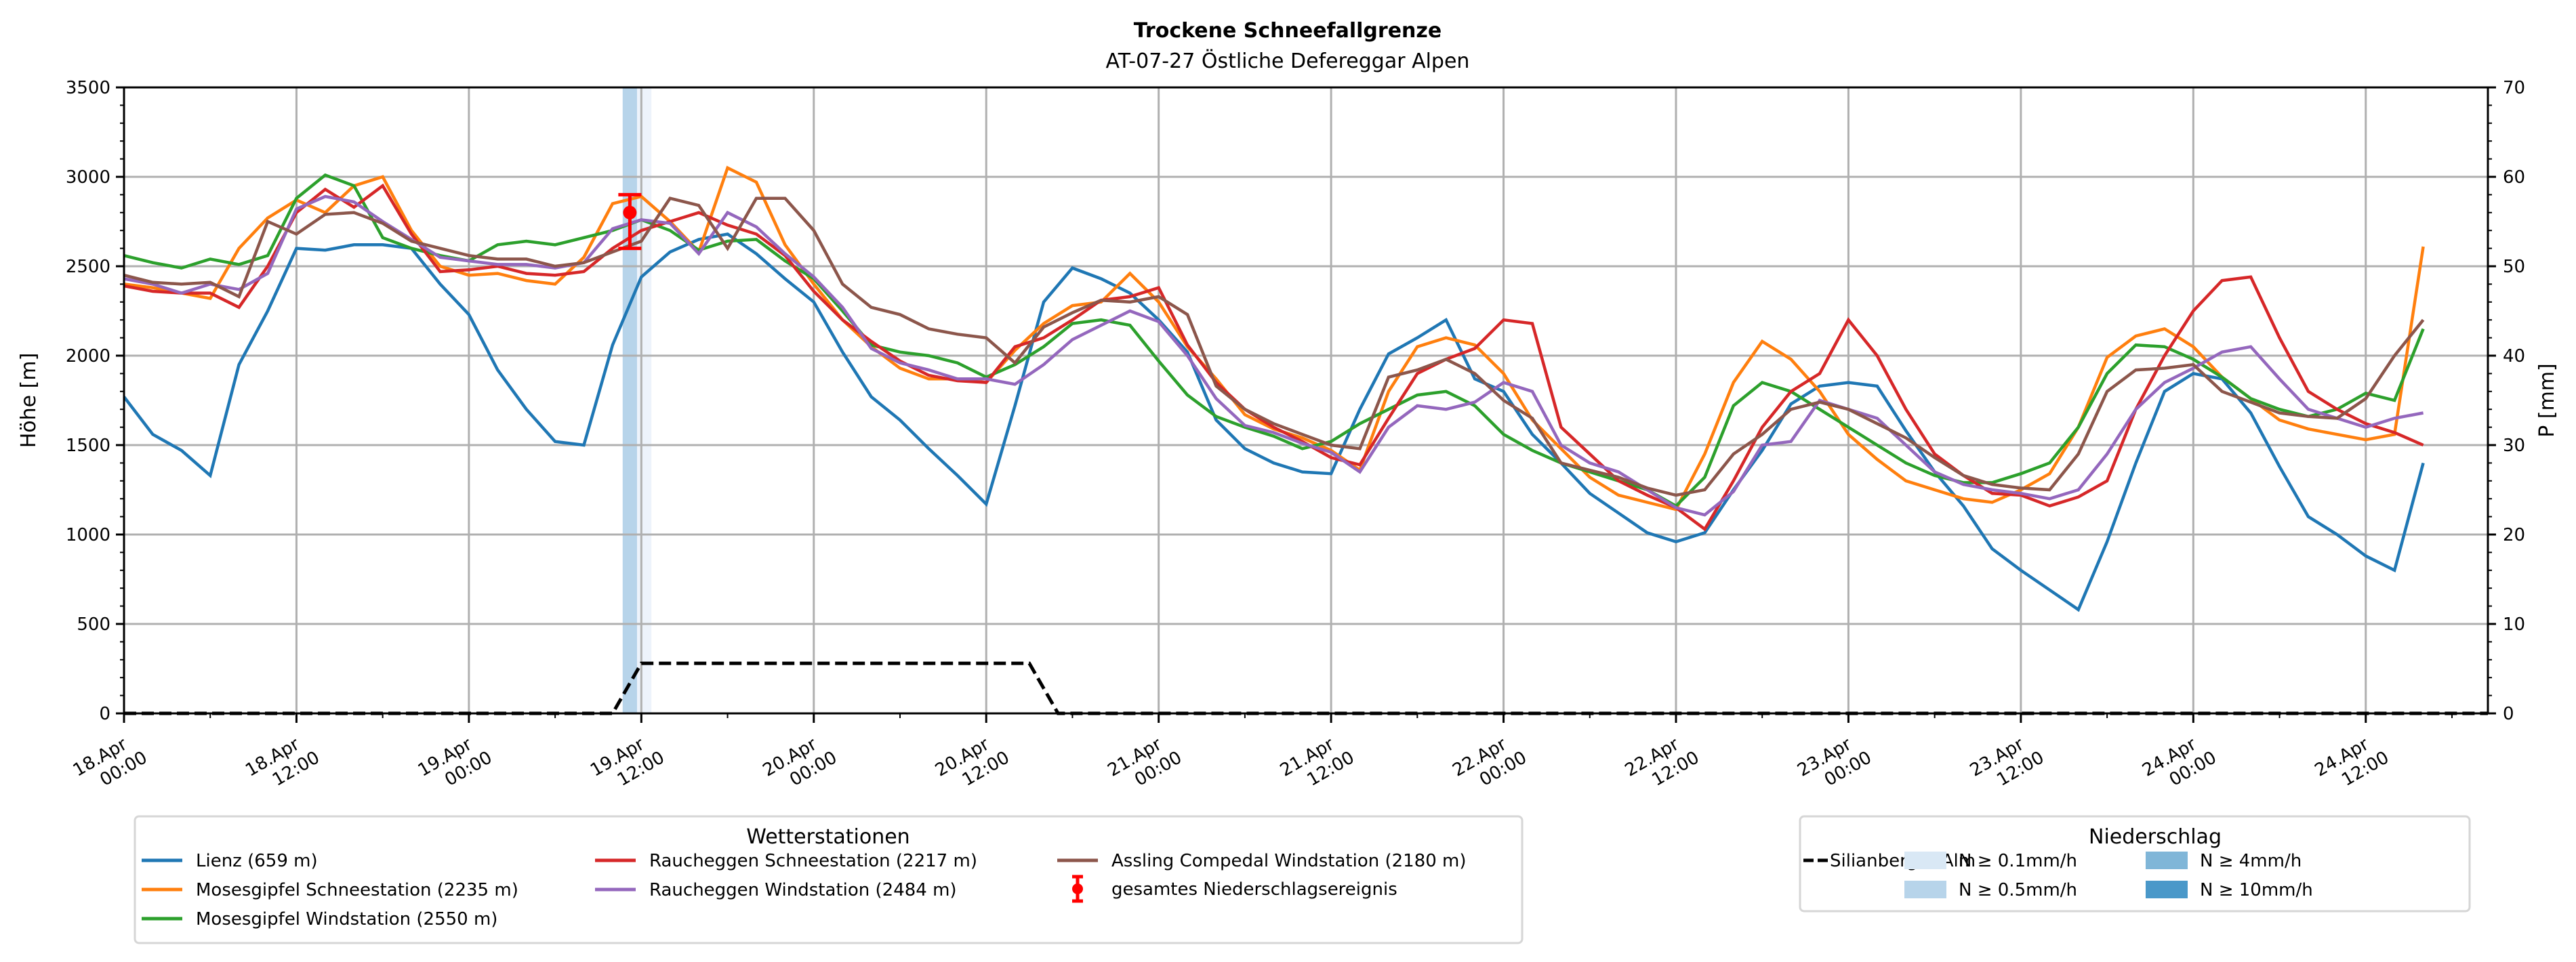  I want to click on legend-event-point, so click(1077, 888).